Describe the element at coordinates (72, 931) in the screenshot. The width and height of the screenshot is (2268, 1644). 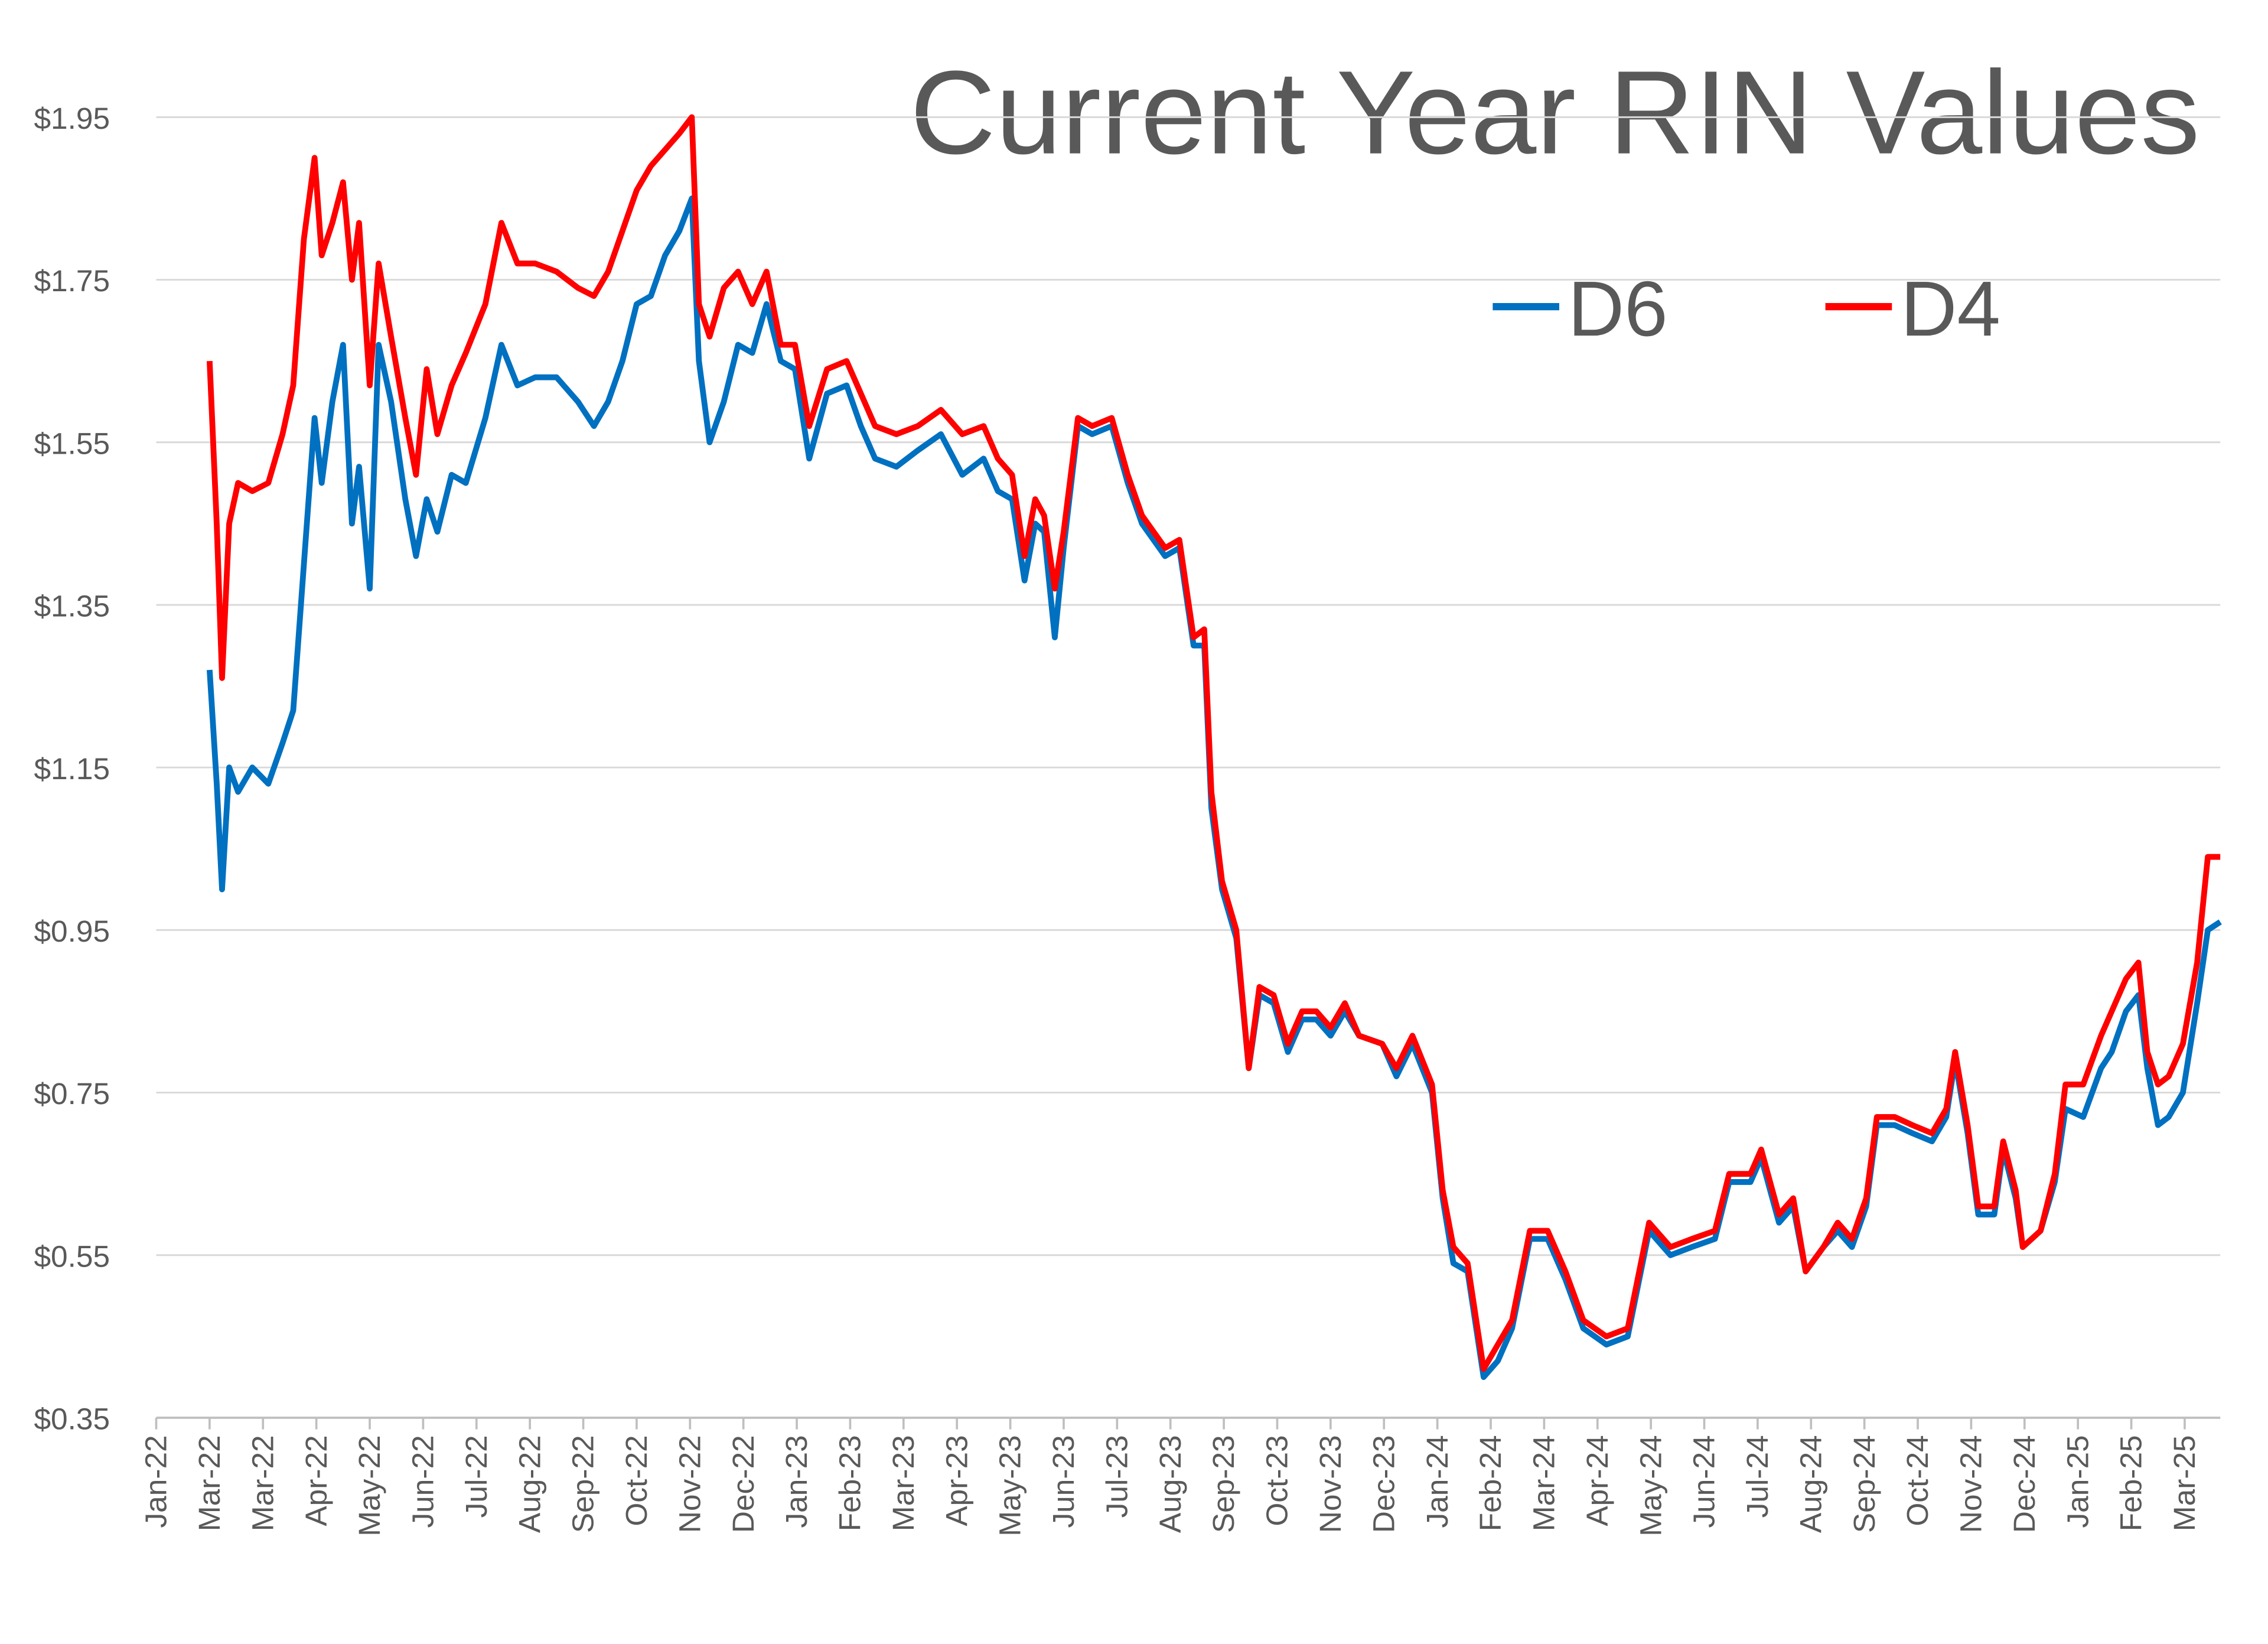
I see `y-tick-label: $0.95` at that location.